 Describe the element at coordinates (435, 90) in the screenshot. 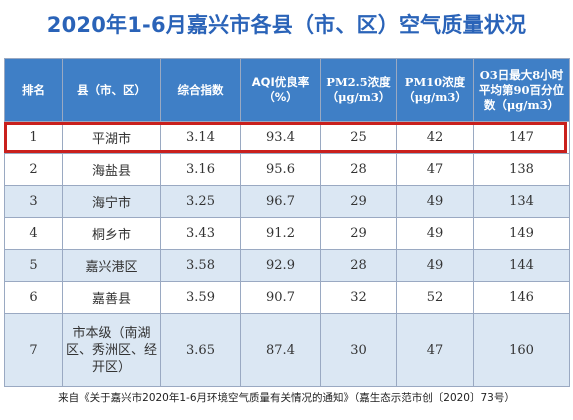

I see `header-pm10: PM10浓度（μg/m3）` at that location.